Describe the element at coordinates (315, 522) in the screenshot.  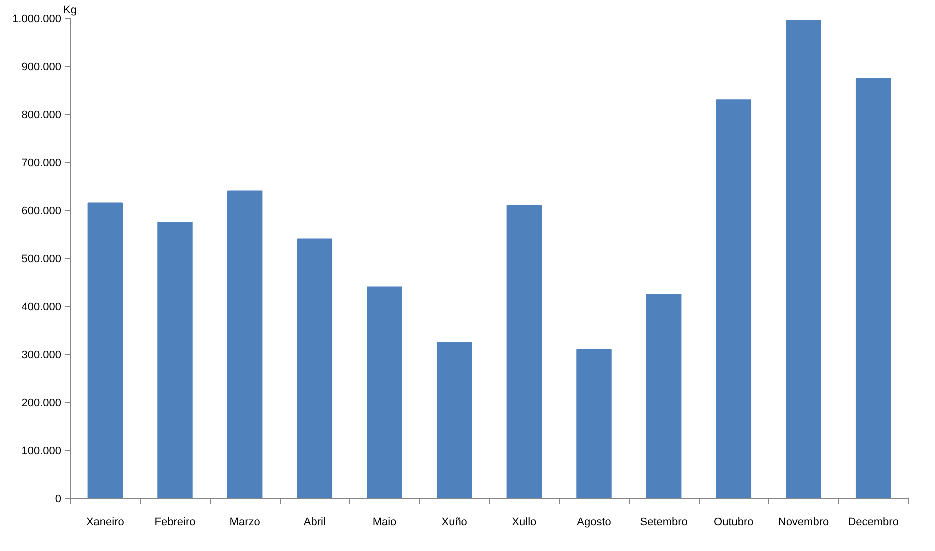
I see `x-tick-label: Abril` at that location.